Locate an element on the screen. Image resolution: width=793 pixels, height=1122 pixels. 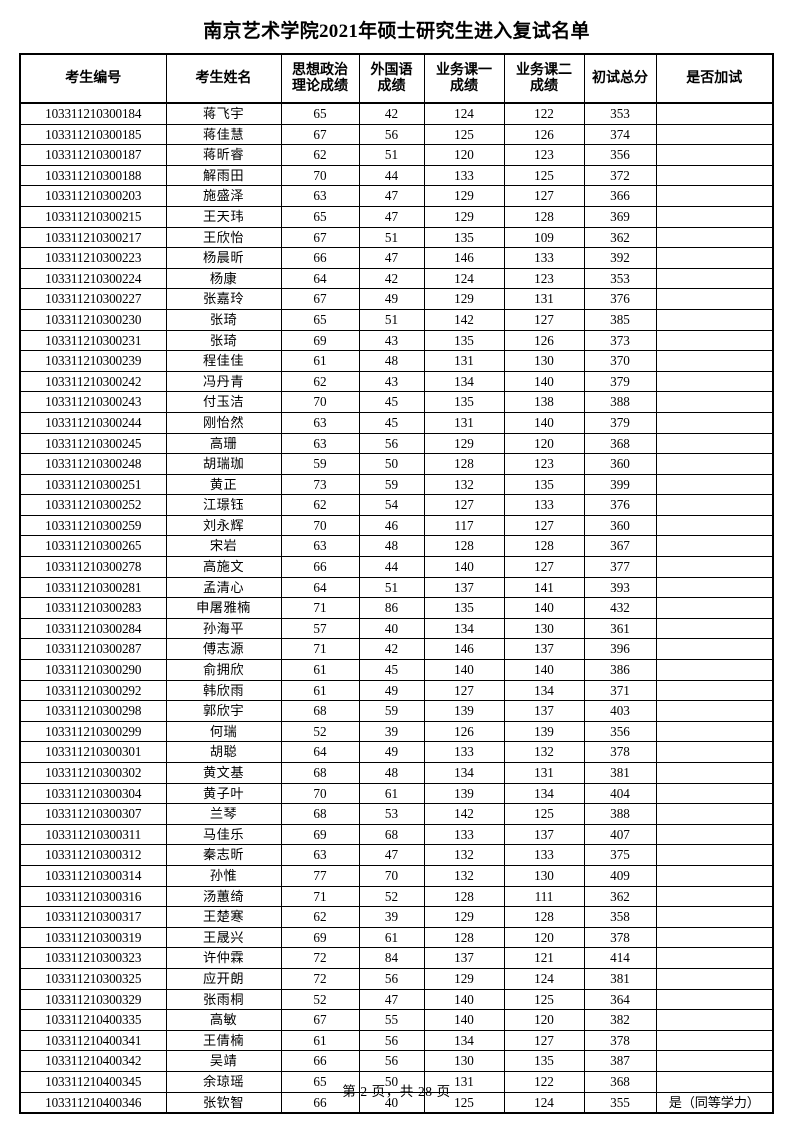
cell-major2: 137 is located at coordinates (544, 834).